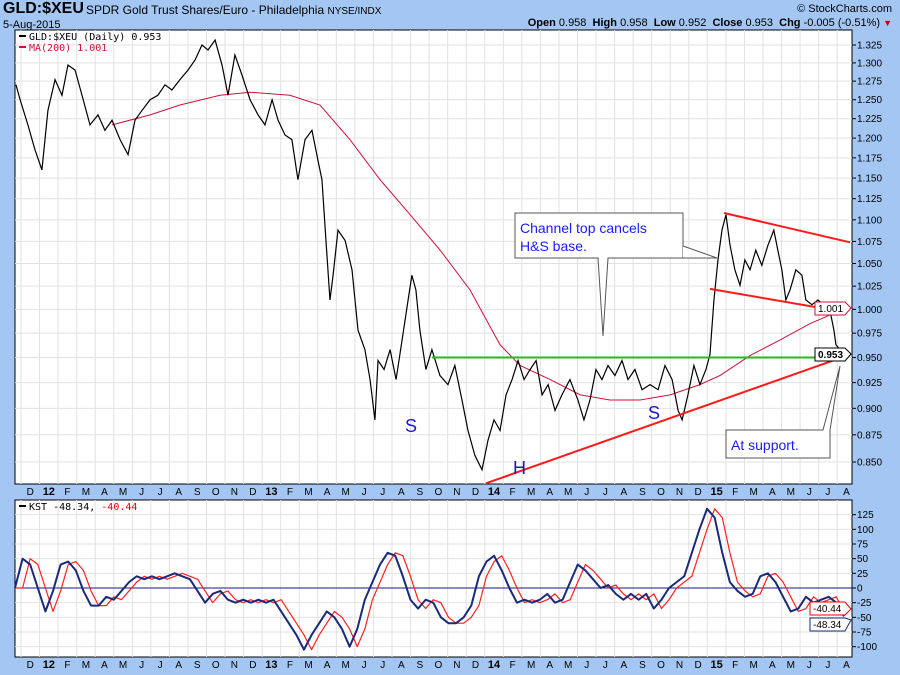 This screenshot has width=900, height=675. Describe the element at coordinates (869, 287) in the screenshot. I see `price-tick-label: 1.025` at that location.